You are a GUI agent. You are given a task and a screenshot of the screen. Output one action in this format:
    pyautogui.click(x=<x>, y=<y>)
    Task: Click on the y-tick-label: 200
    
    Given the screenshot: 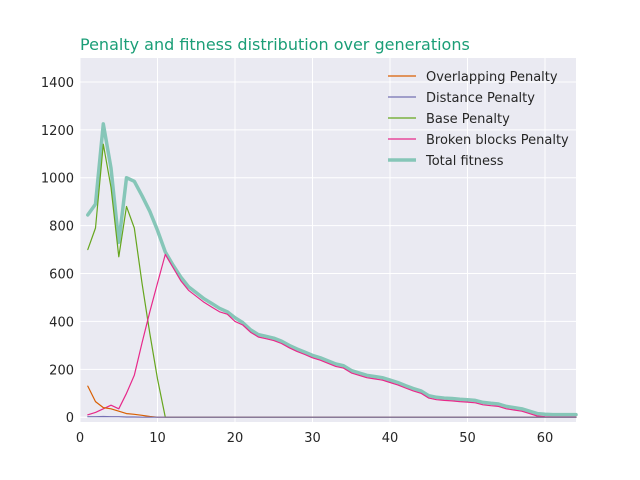 What is the action you would take?
    pyautogui.click(x=61, y=370)
    